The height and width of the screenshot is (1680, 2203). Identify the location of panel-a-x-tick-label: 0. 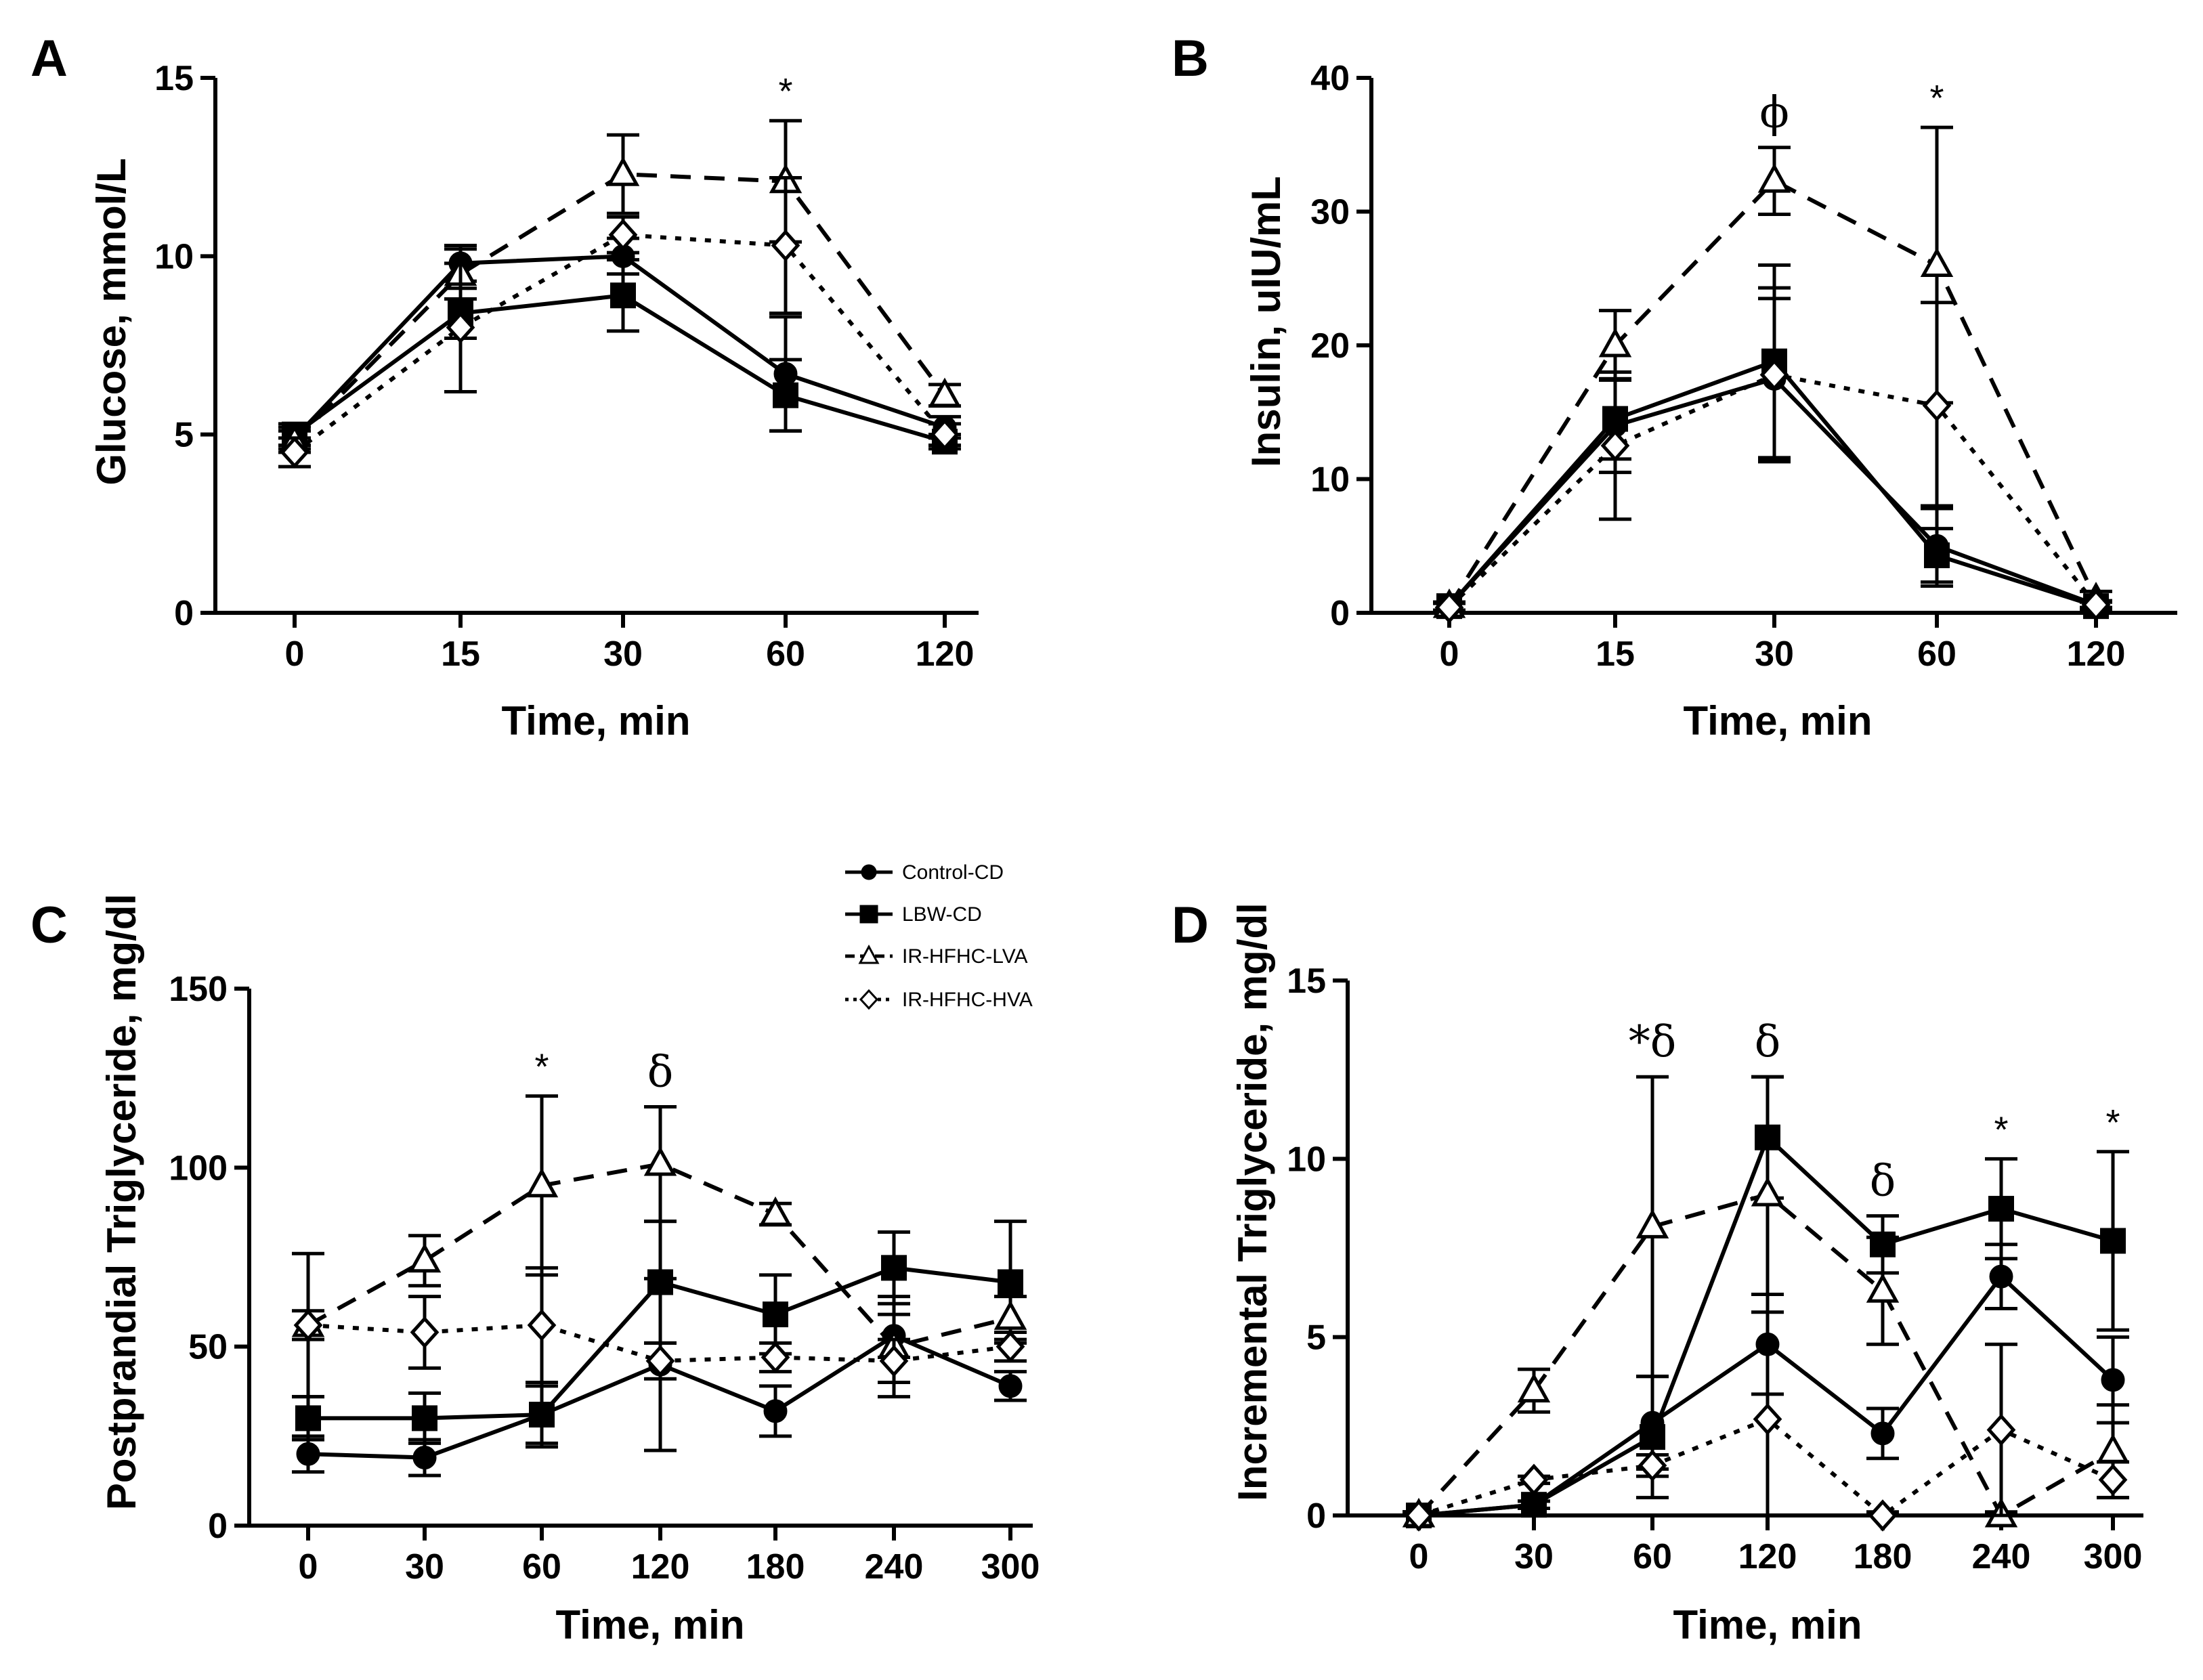
(295, 654).